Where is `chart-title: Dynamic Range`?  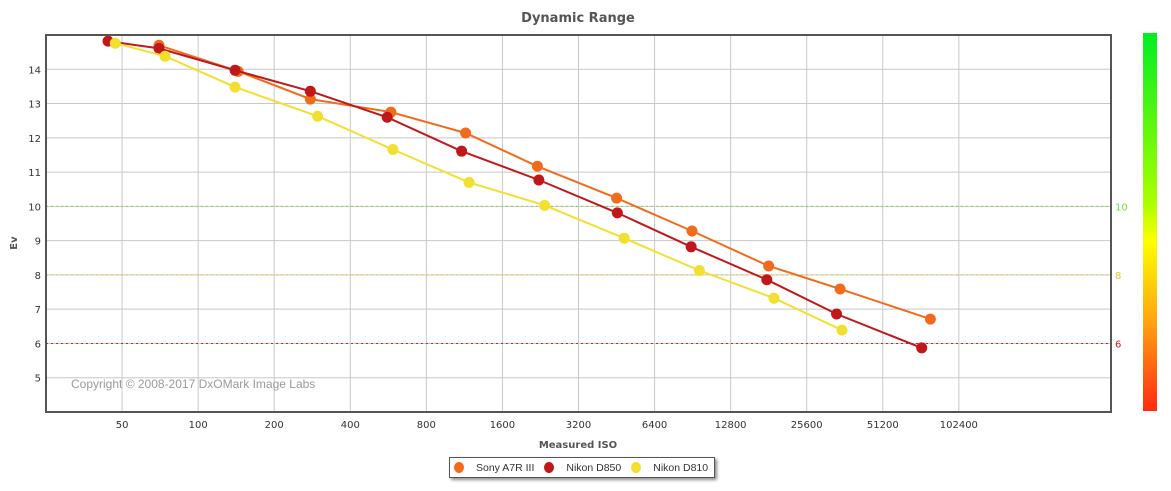 chart-title: Dynamic Range is located at coordinates (578, 18).